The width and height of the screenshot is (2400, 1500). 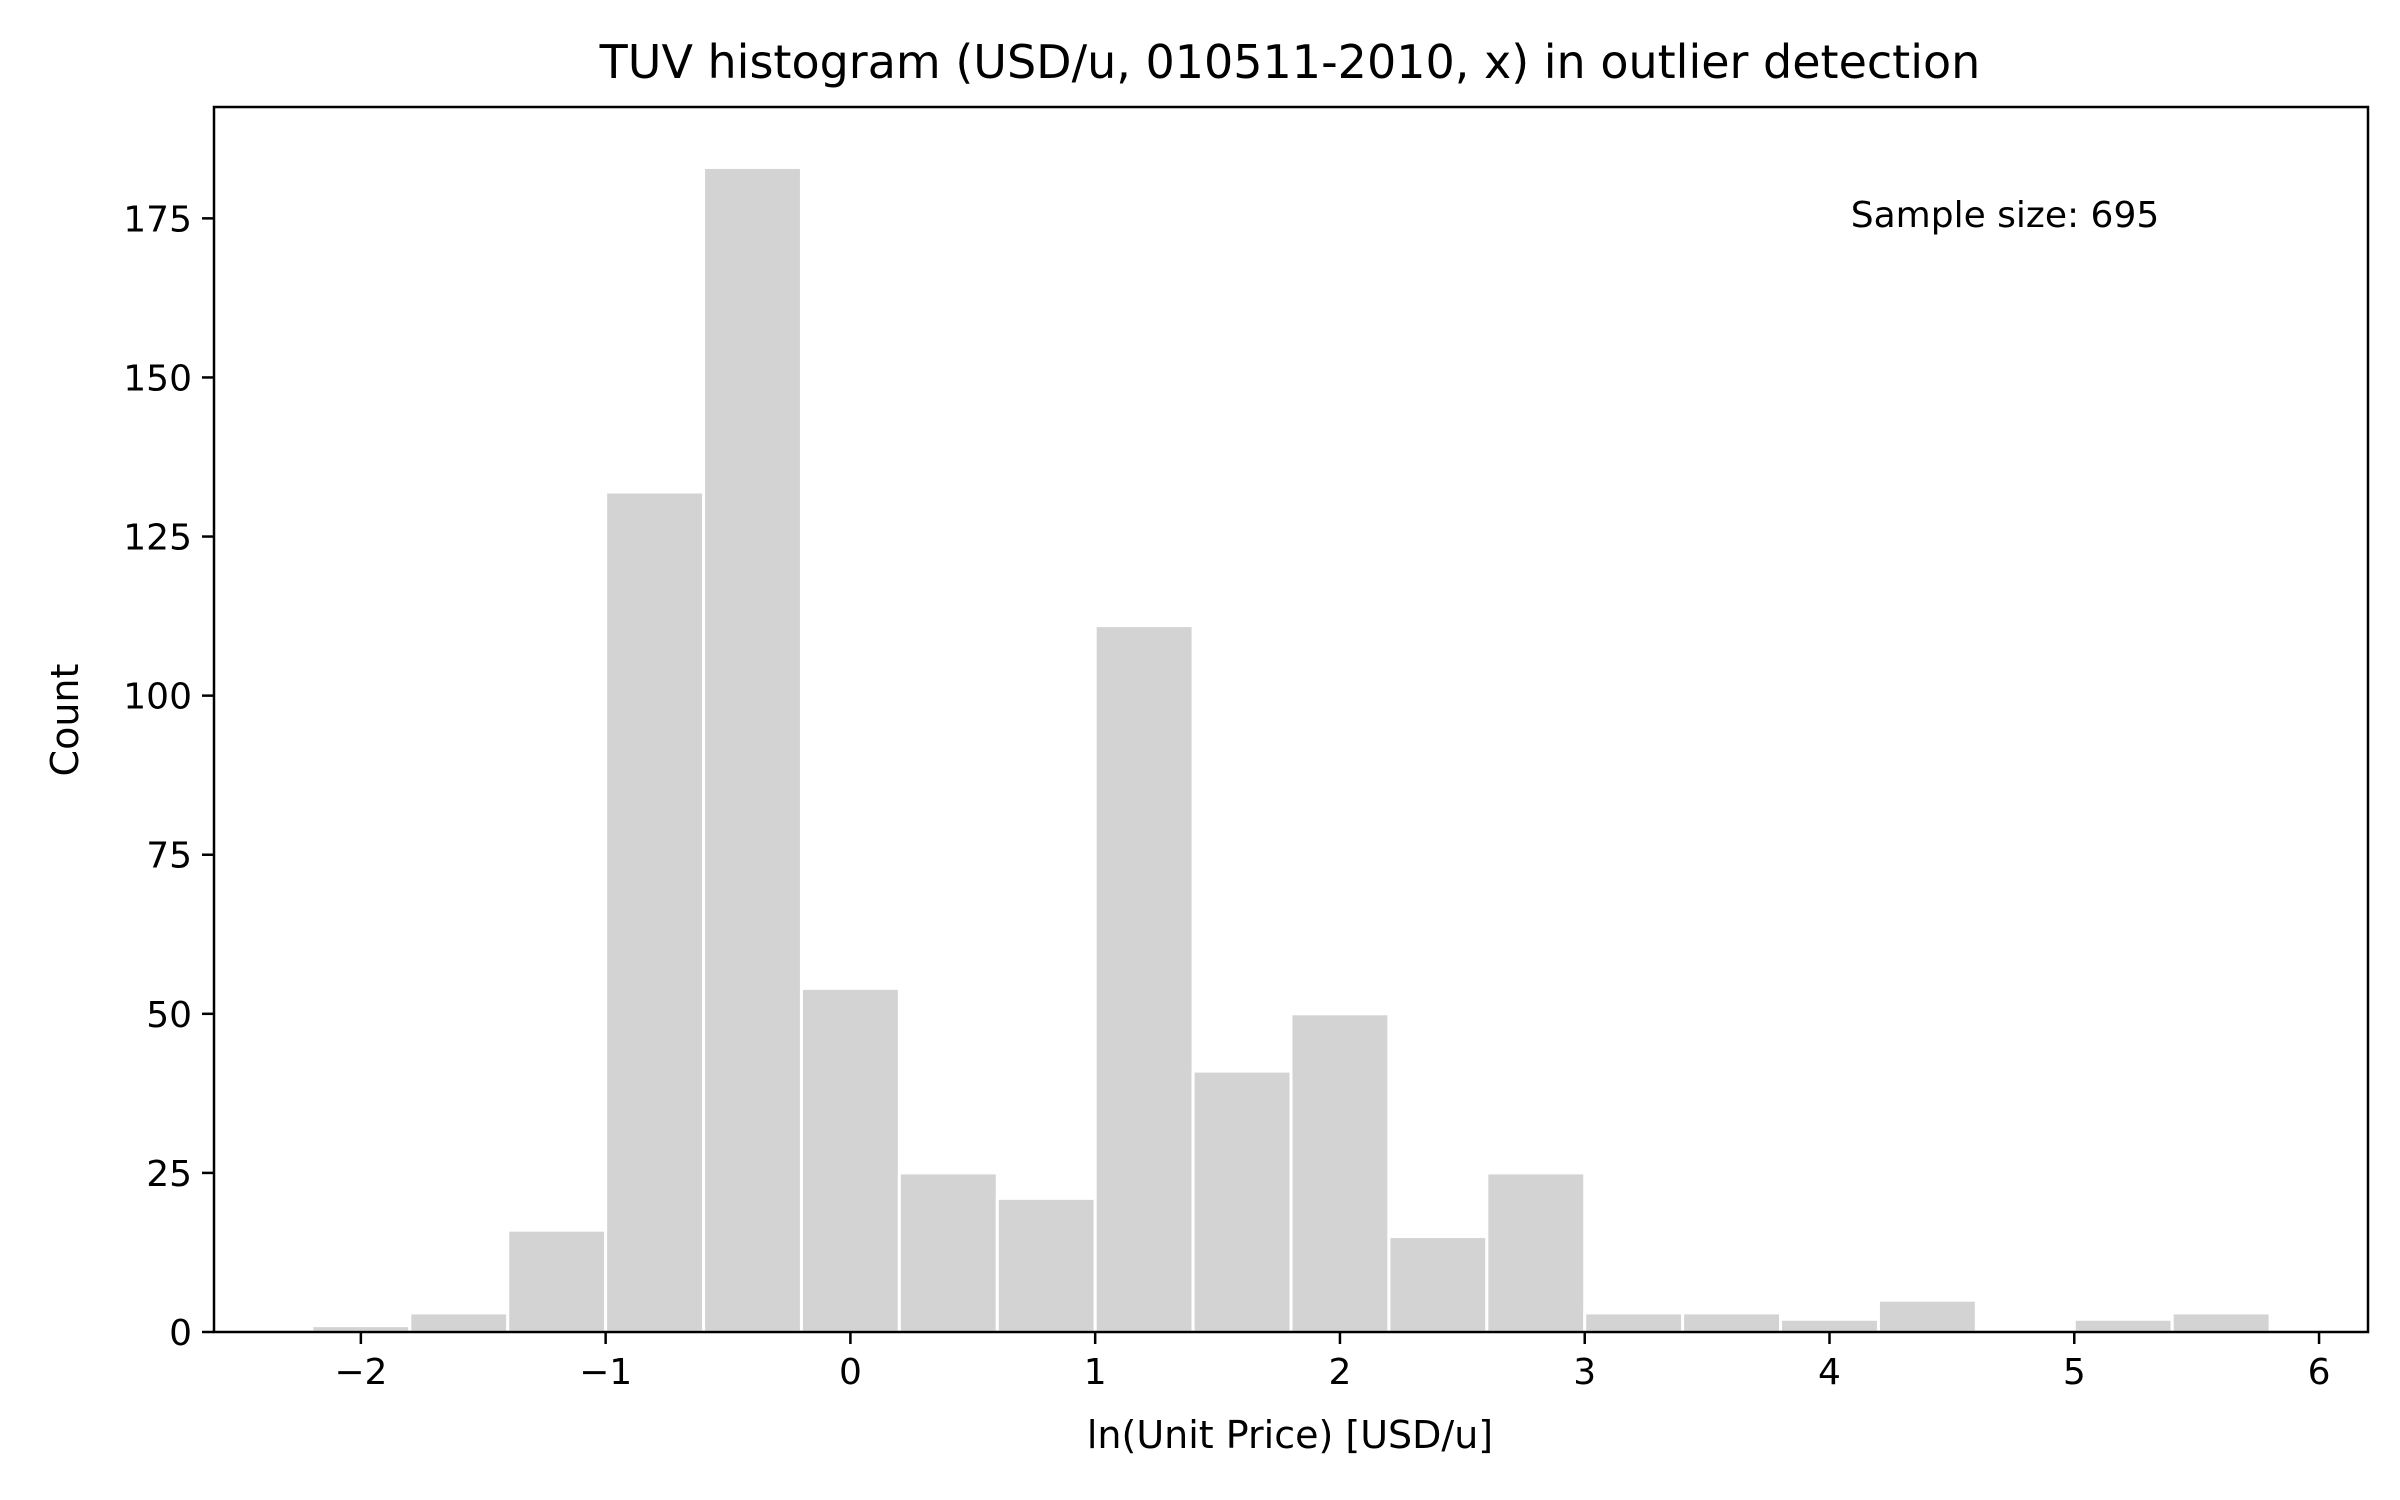 I want to click on y-tick-label: 150, so click(x=157, y=378).